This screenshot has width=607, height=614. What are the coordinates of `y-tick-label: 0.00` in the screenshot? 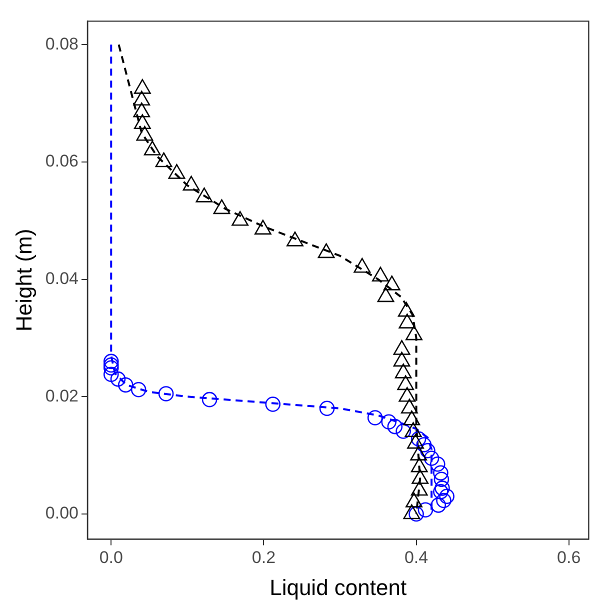 It's located at (61, 513).